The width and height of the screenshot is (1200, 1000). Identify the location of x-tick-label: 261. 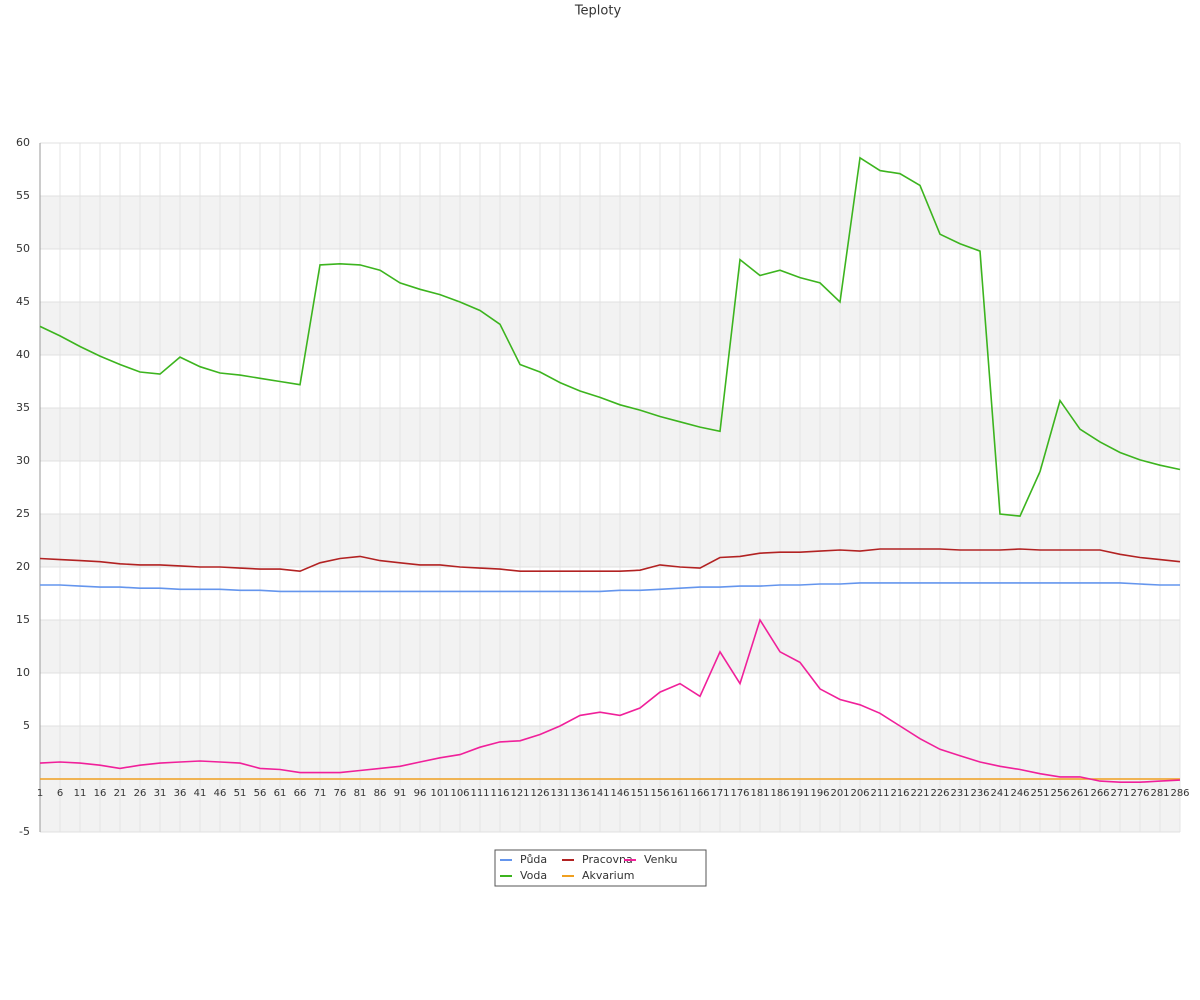
(1079, 793).